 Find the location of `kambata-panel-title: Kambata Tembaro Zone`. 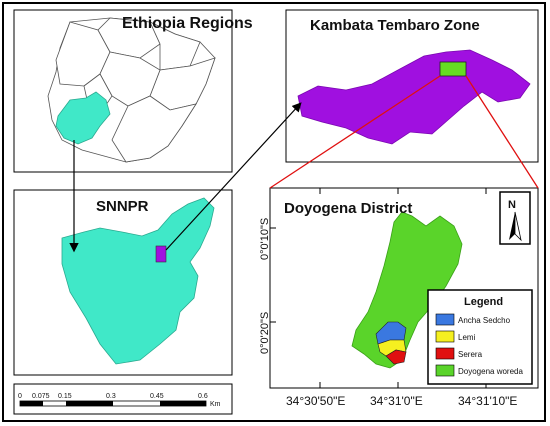

kambata-panel-title: Kambata Tembaro Zone is located at coordinates (395, 25).